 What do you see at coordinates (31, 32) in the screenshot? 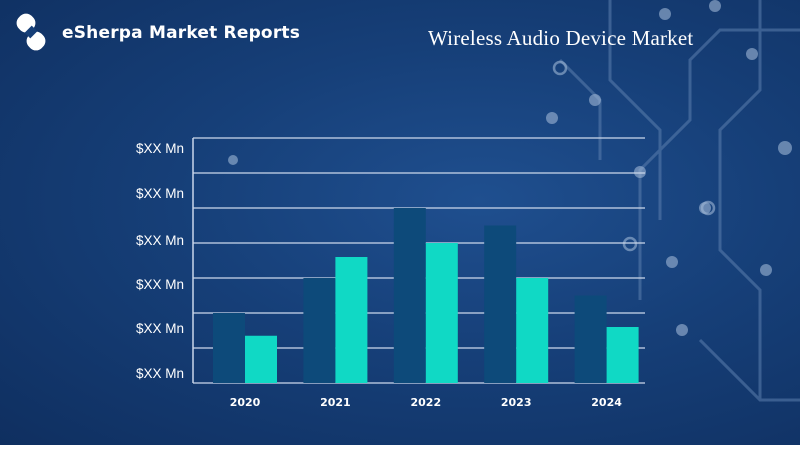
I see `esherpa-logo-icon` at bounding box center [31, 32].